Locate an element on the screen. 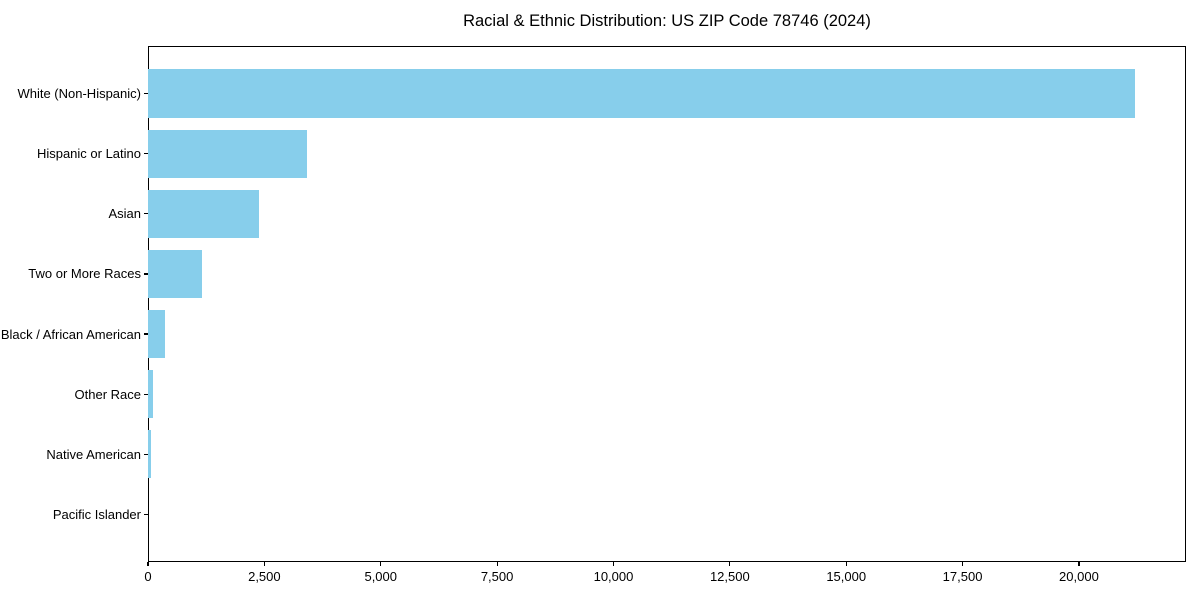 The width and height of the screenshot is (1200, 600). y-tick-label: Pacific Islander is located at coordinates (96, 514).